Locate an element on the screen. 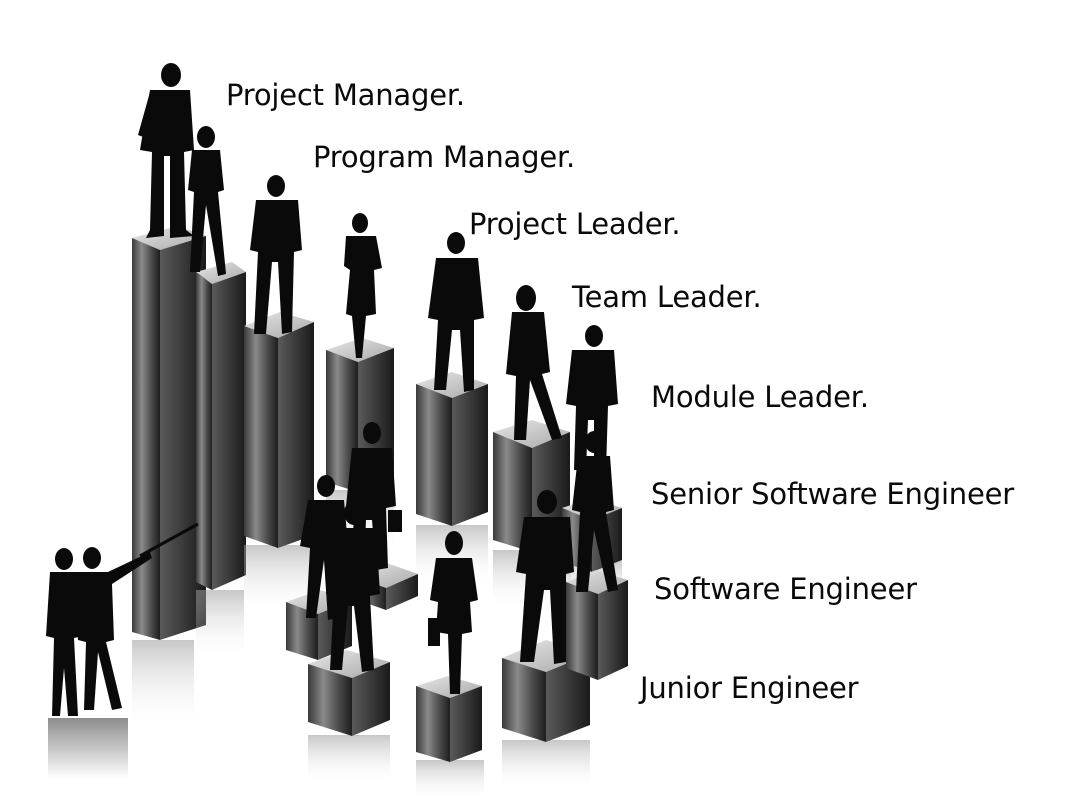  person-man-front-left is located at coordinates (353, 586).